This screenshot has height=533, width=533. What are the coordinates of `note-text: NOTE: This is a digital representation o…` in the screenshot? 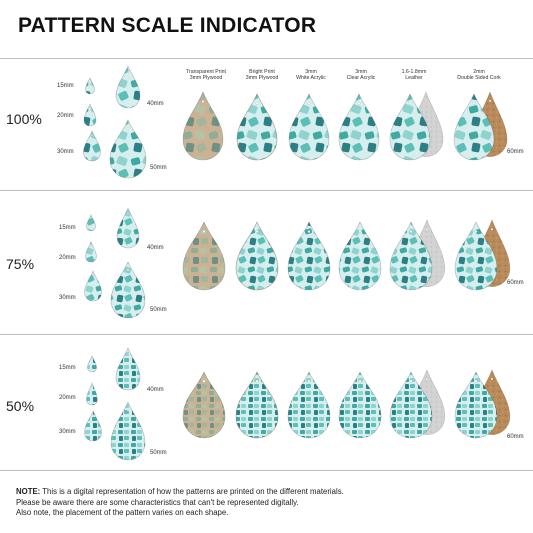 It's located at (180, 503).